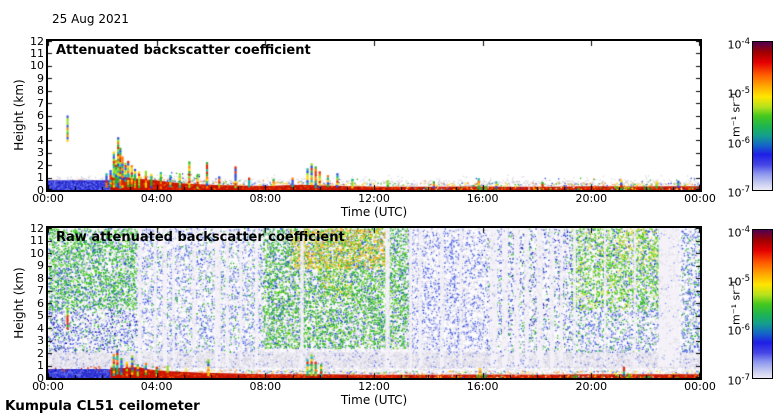  I want to click on panel-attenuated-title: Attenuated backscatter coefficient, so click(183, 50).